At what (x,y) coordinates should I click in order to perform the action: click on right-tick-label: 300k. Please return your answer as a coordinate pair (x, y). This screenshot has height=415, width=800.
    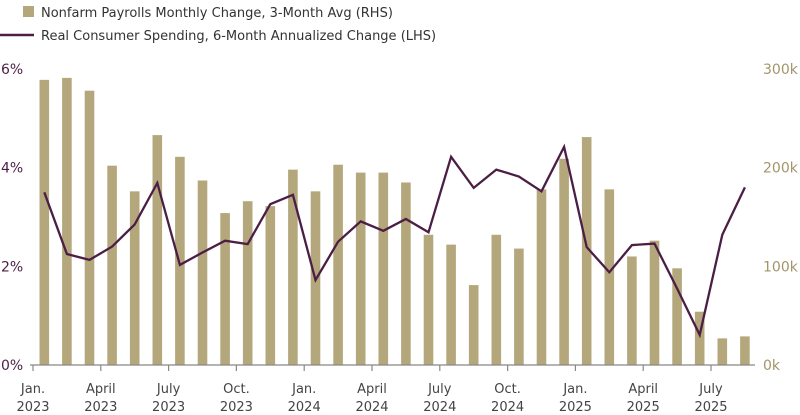
    Looking at the image, I should click on (781, 70).